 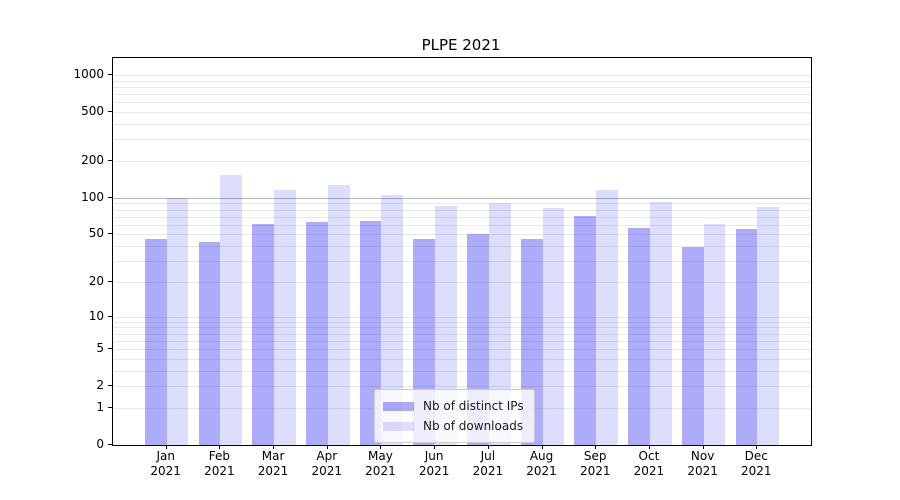 I want to click on y-tick-label: 50, so click(x=96, y=233).